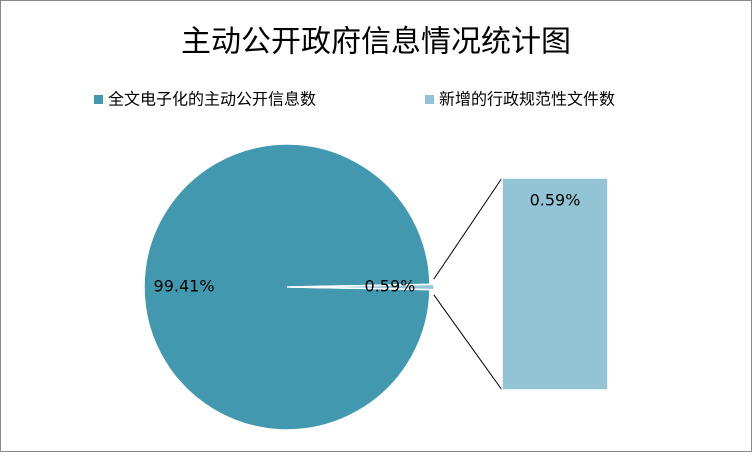 The width and height of the screenshot is (752, 456). What do you see at coordinates (212, 99) in the screenshot?
I see `legend-label: 全文电子化的主动公开信息数` at bounding box center [212, 99].